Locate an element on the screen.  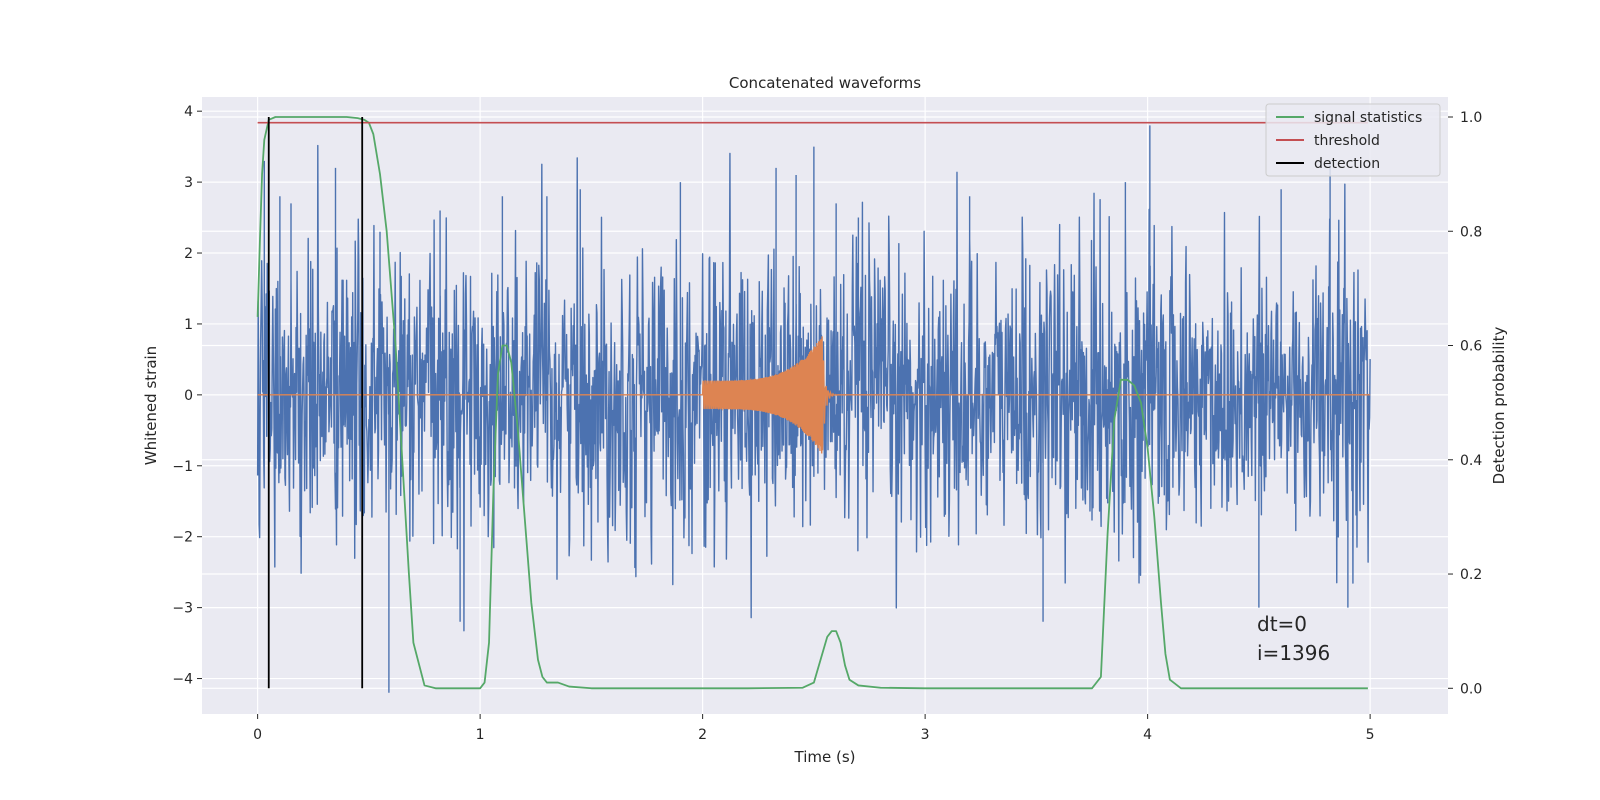
x-tick-label: 2 is located at coordinates (702, 735).